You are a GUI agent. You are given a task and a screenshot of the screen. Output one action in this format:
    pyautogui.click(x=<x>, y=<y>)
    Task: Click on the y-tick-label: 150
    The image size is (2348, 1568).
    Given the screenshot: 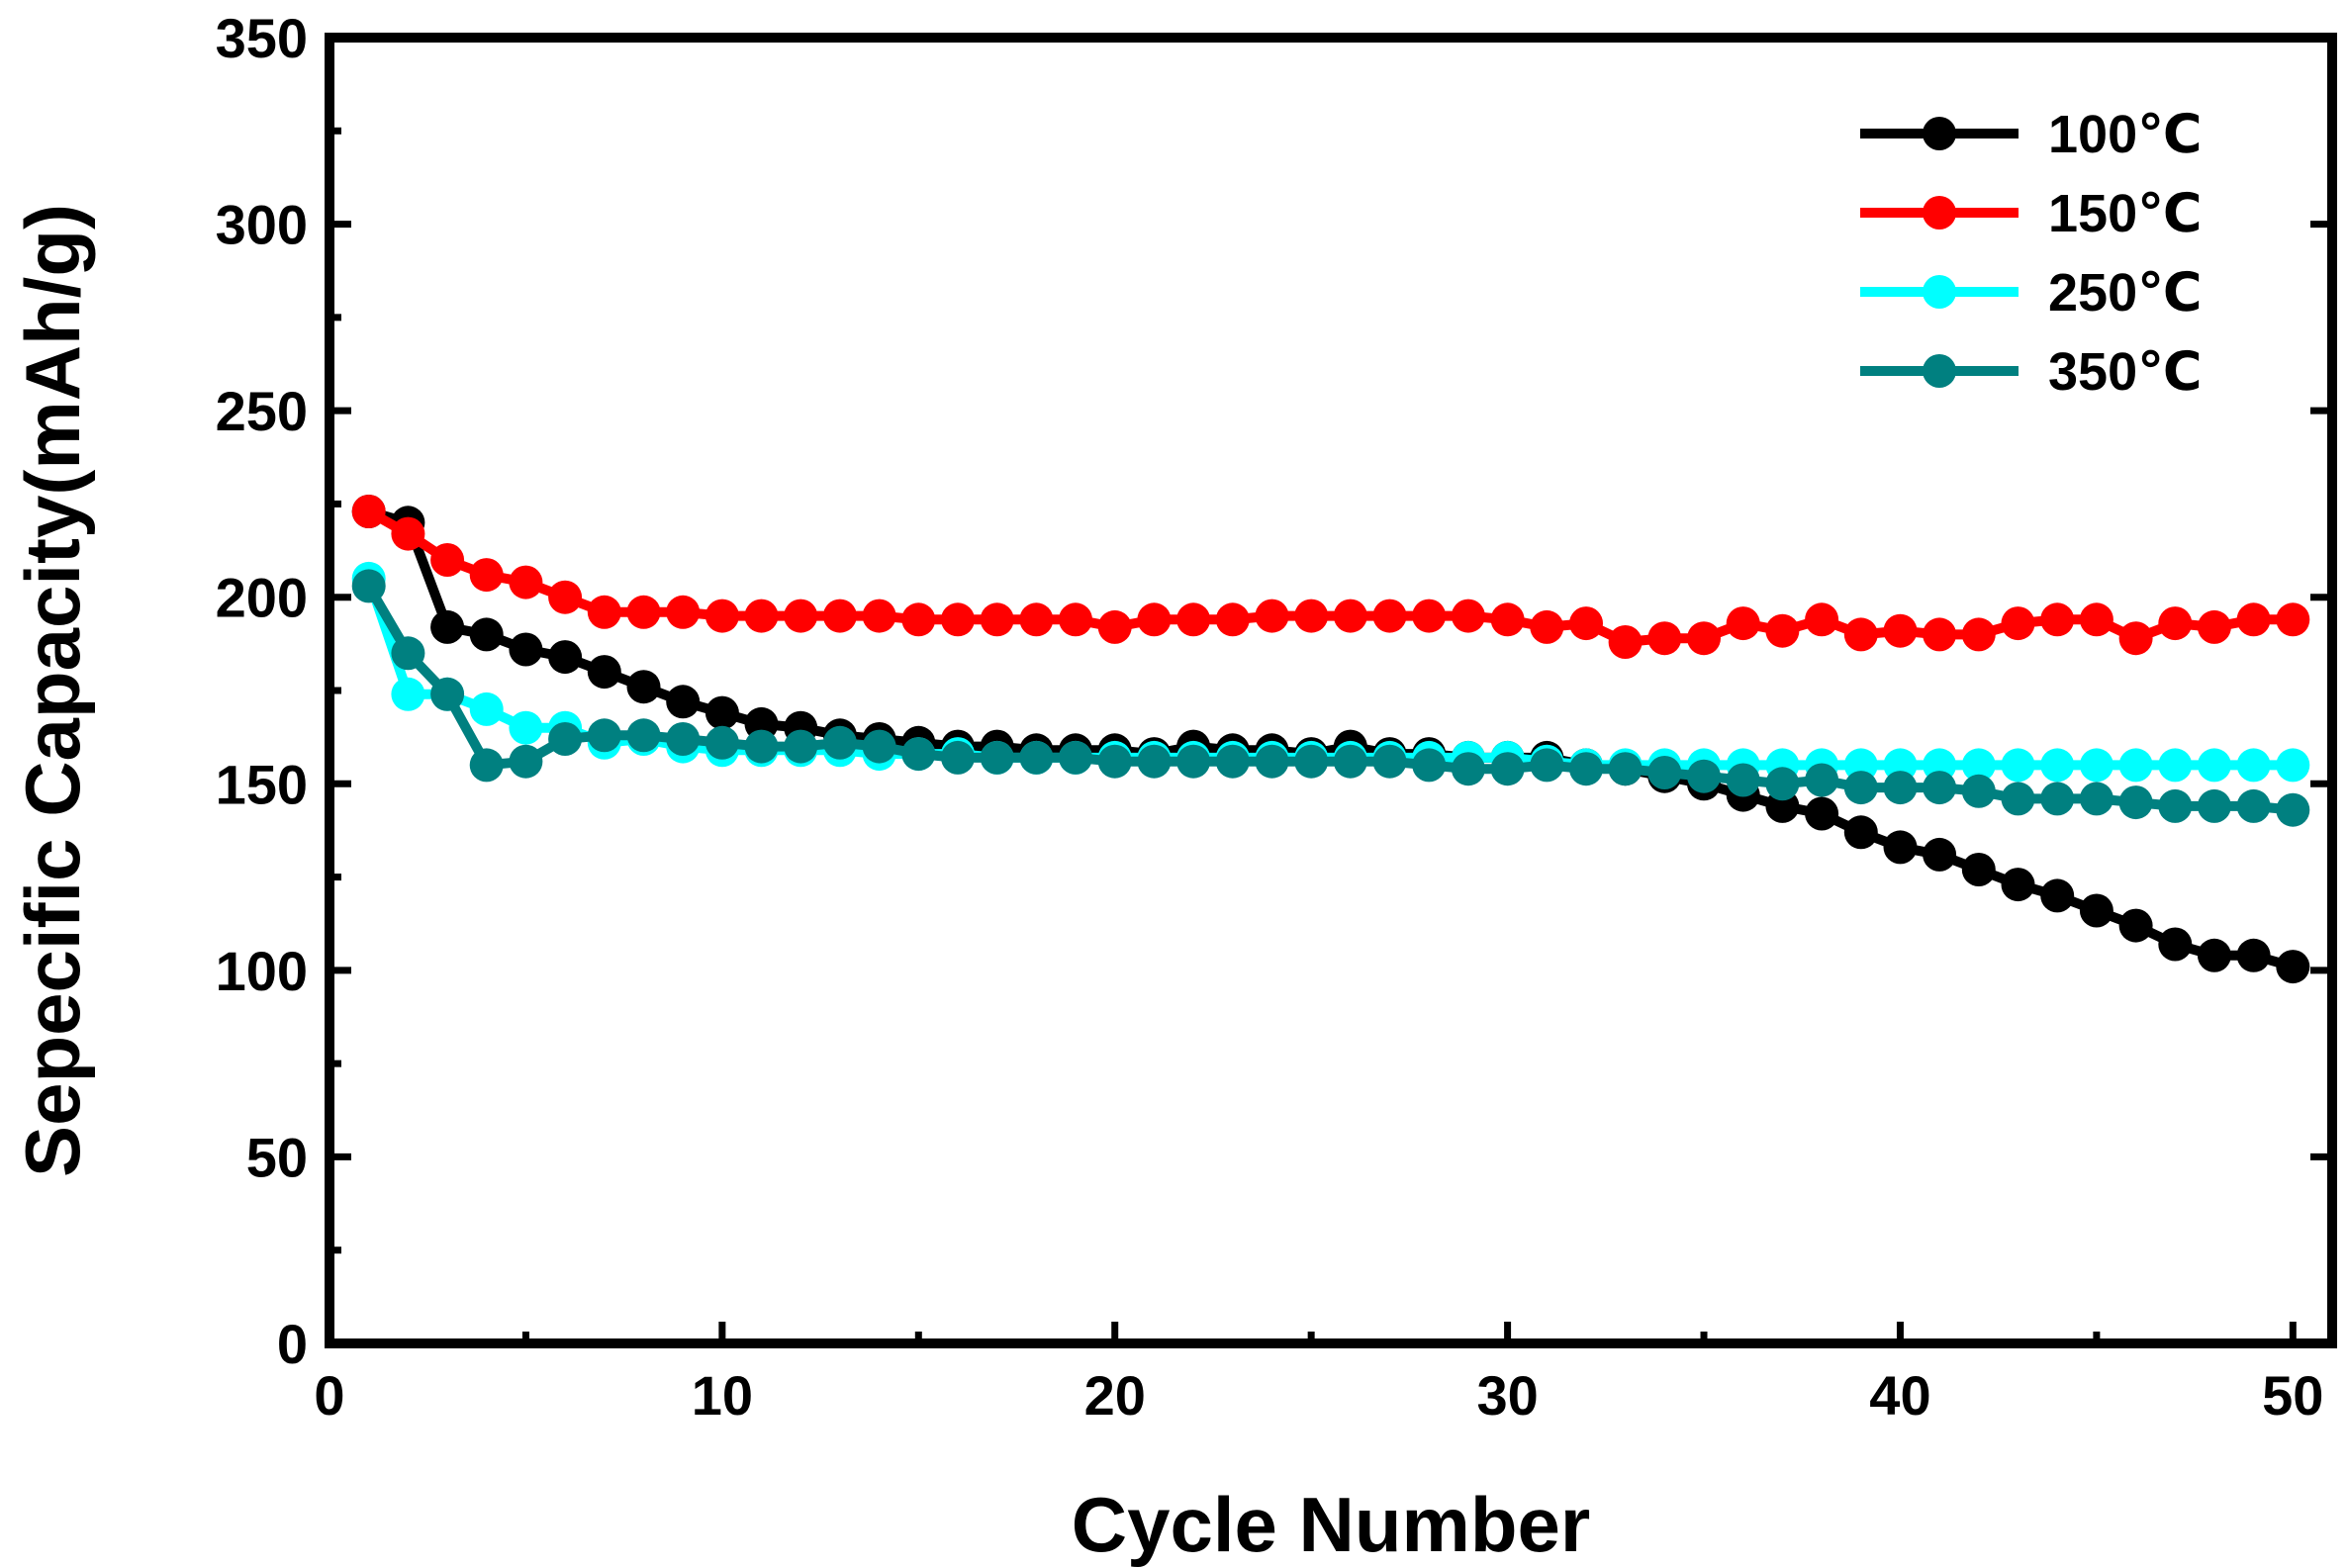 What is the action you would take?
    pyautogui.click(x=262, y=784)
    